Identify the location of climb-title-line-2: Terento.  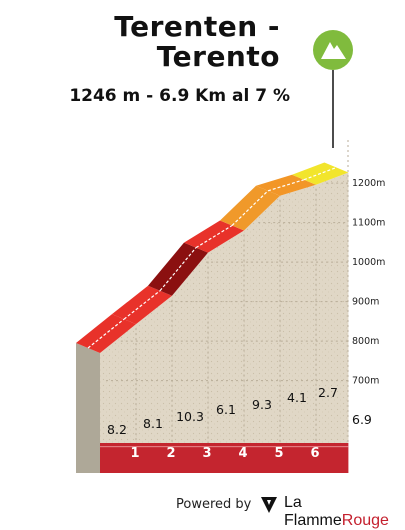
(218, 56).